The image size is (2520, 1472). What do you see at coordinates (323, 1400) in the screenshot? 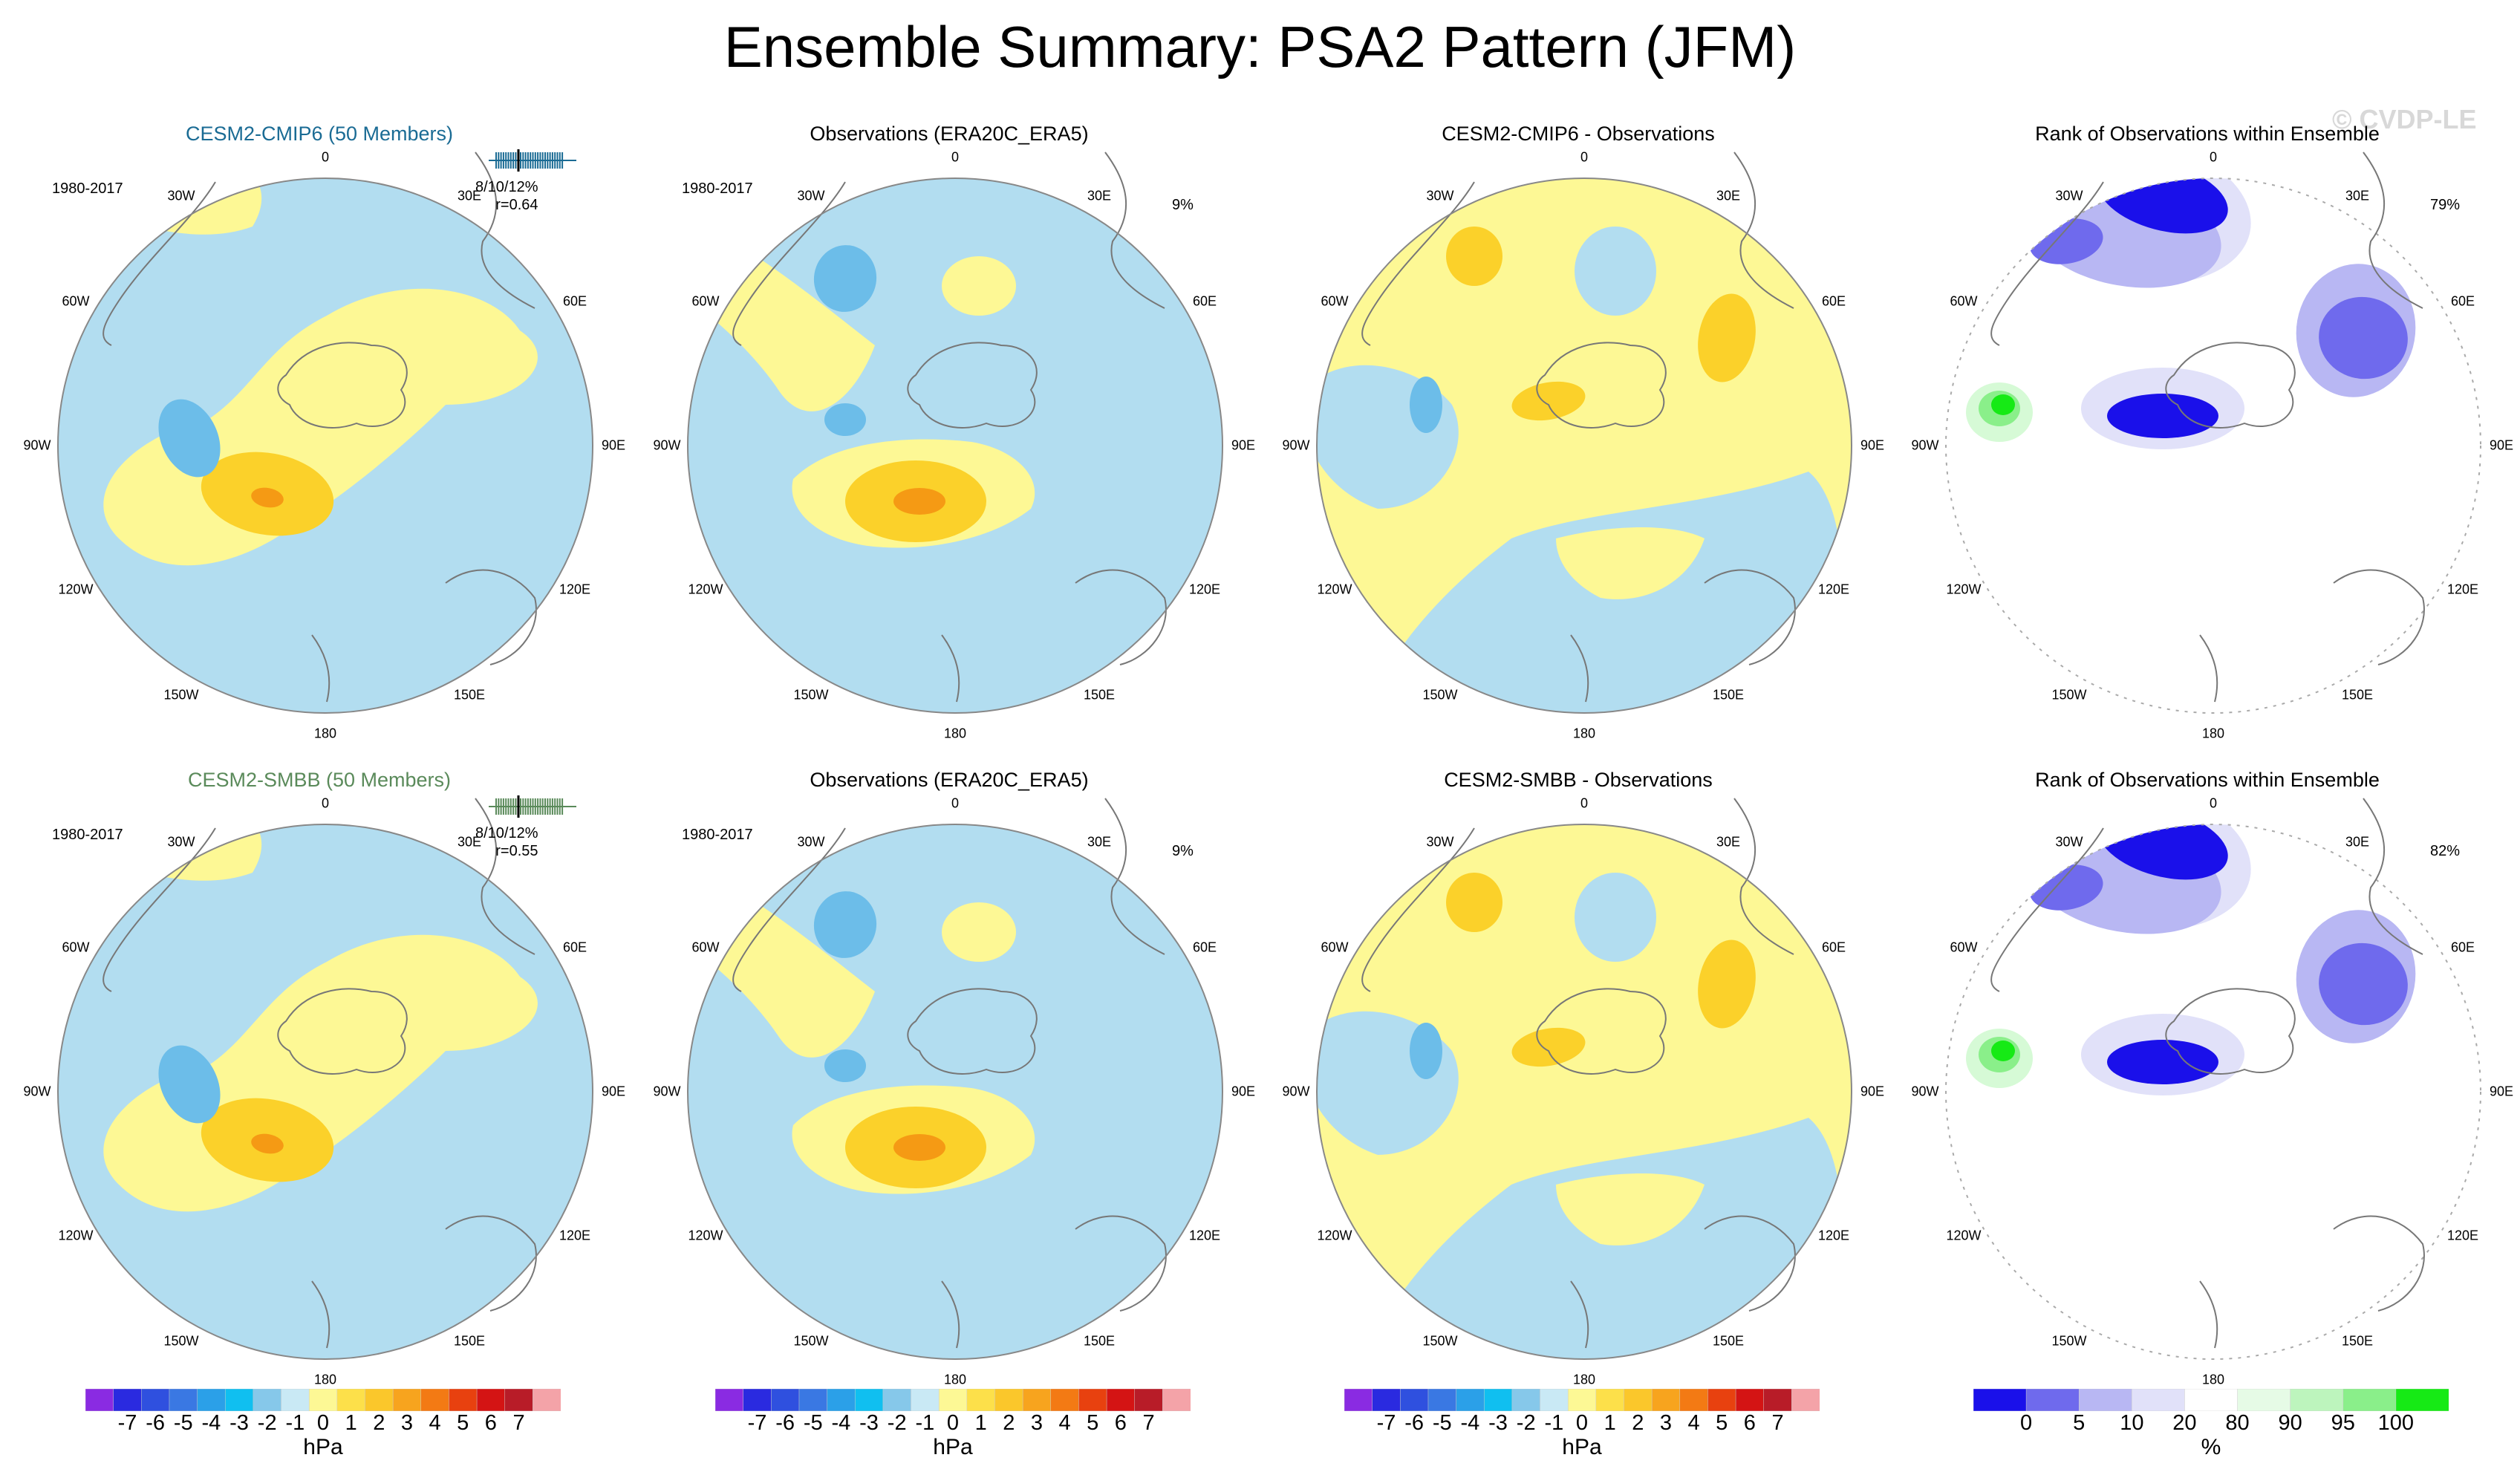
I see `colorbar-swatches` at bounding box center [323, 1400].